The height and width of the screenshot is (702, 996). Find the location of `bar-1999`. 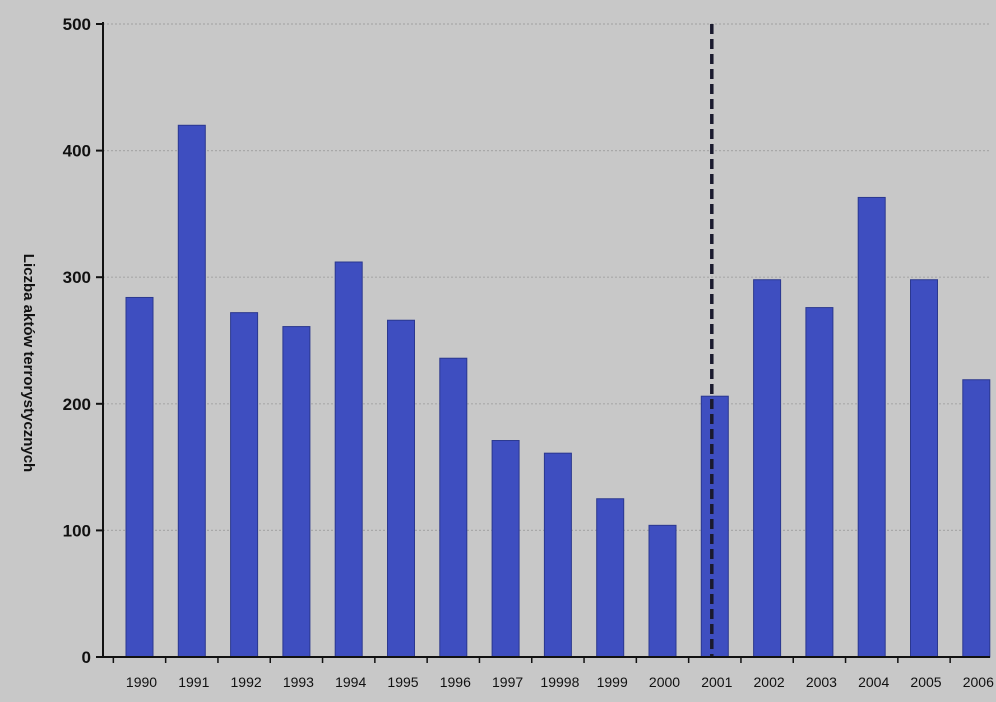

bar-1999 is located at coordinates (610, 578).